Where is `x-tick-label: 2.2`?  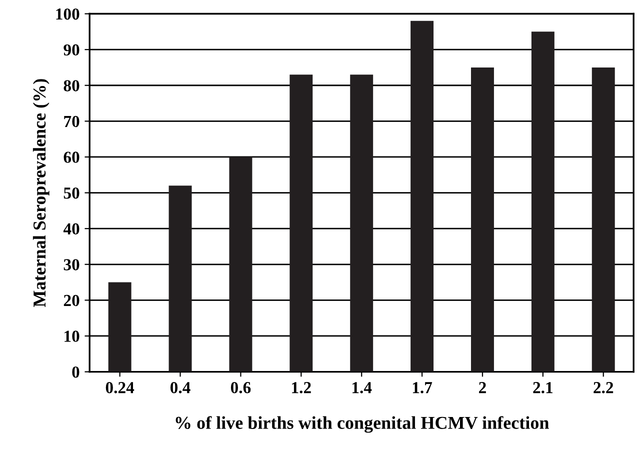 x-tick-label: 2.2 is located at coordinates (604, 388).